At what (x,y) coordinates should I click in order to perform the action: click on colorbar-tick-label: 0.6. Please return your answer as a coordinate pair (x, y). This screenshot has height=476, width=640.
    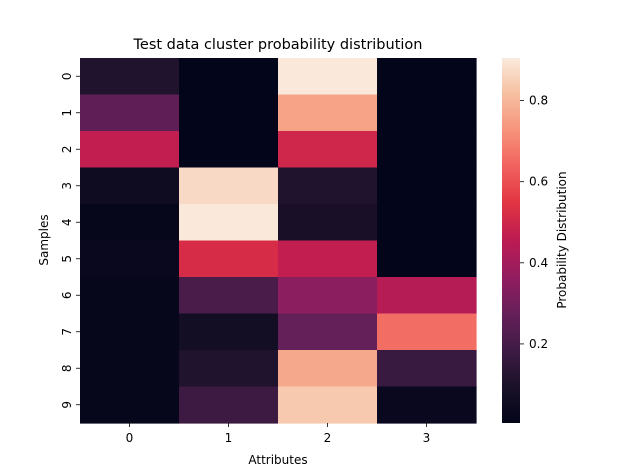
    Looking at the image, I should click on (538, 182).